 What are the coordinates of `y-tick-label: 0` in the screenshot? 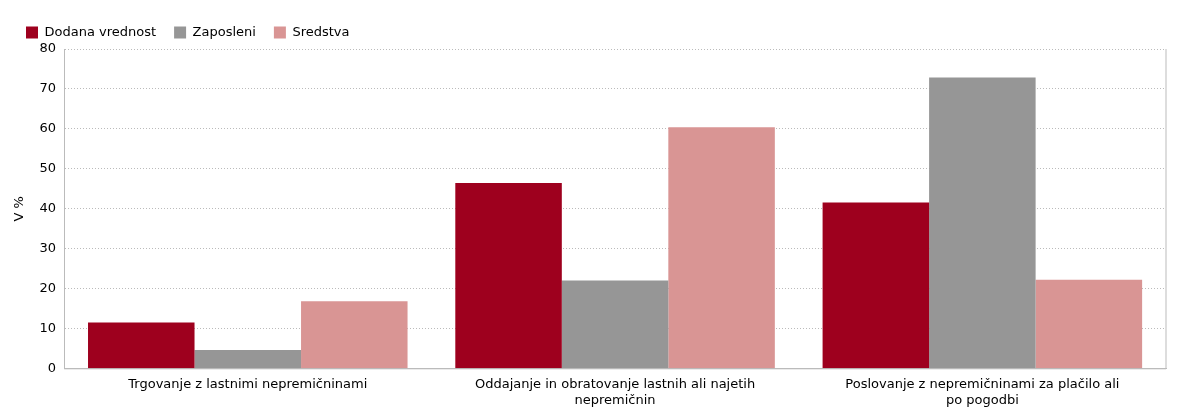 It's located at (52, 368).